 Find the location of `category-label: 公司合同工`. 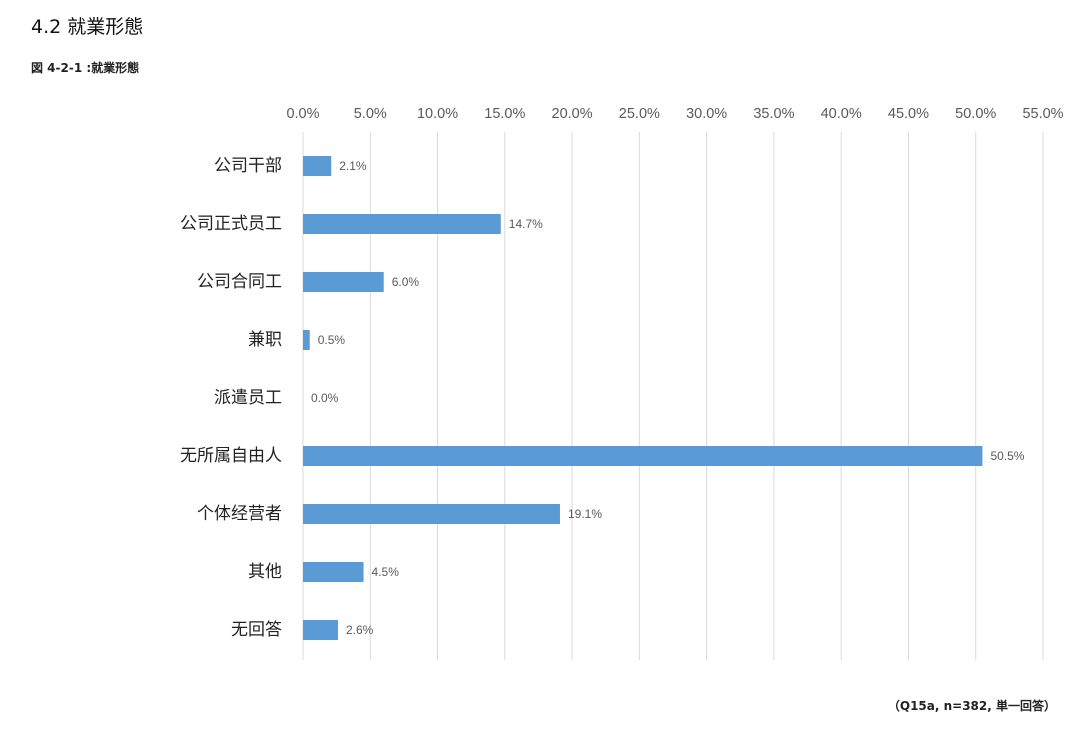

category-label: 公司合同工 is located at coordinates (239, 282).